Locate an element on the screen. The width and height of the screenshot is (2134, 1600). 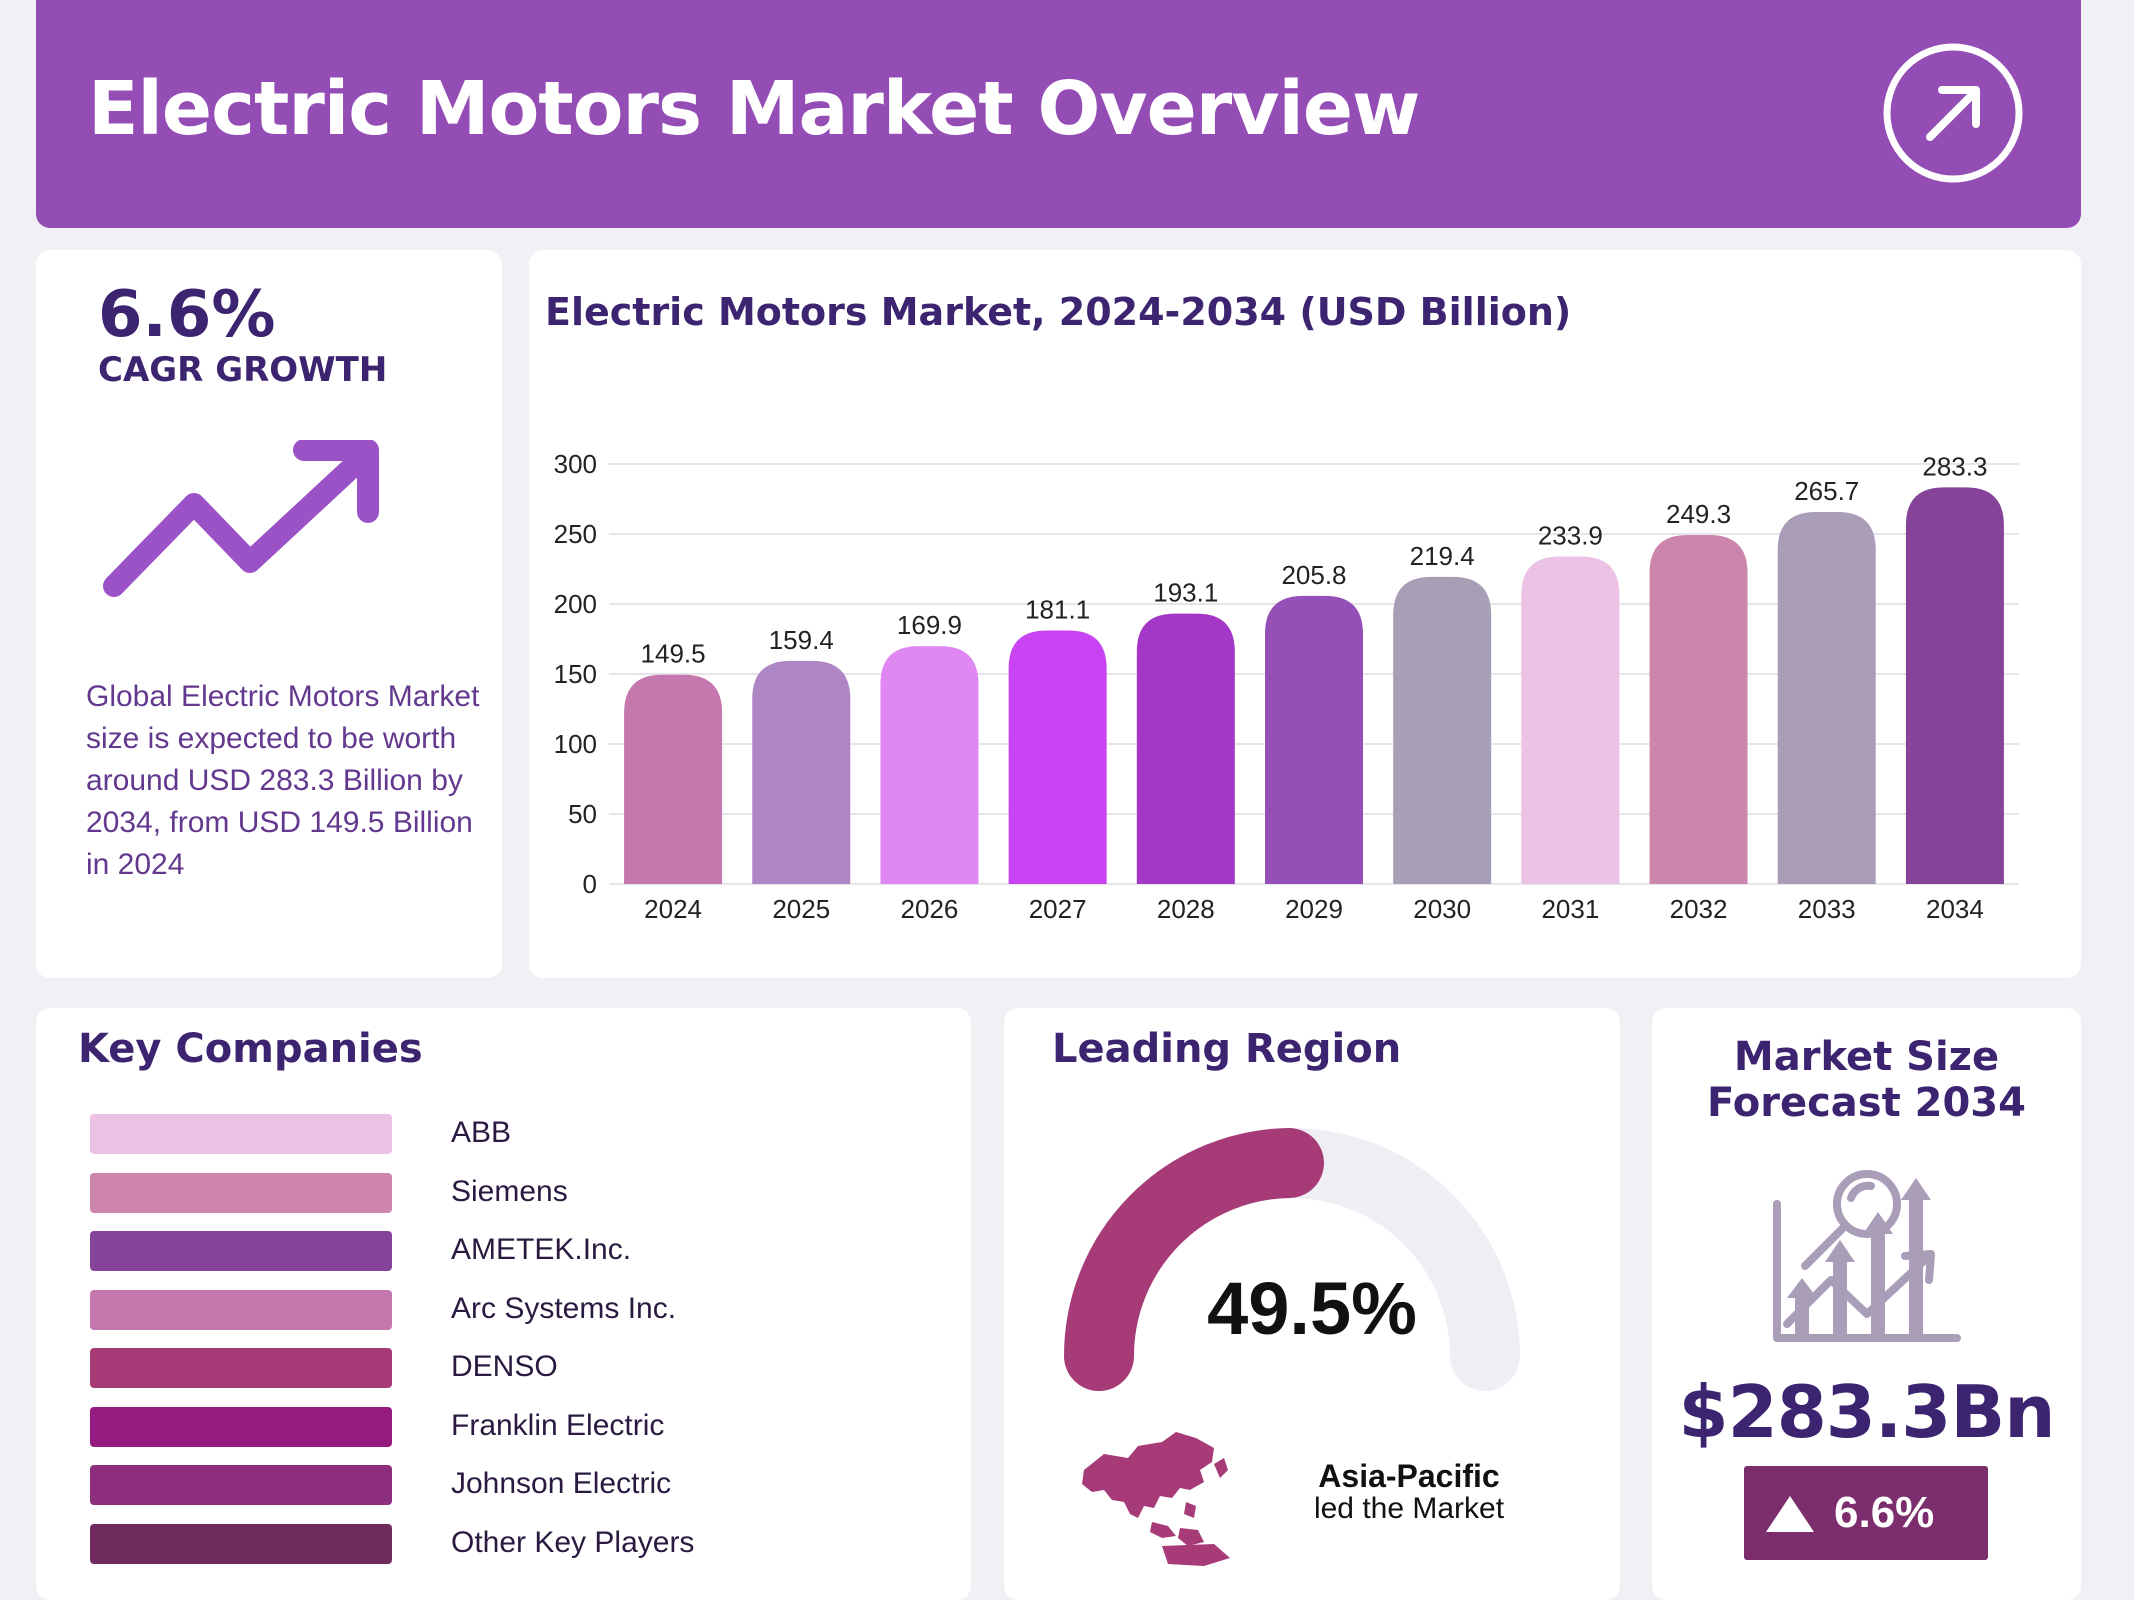
region-share-gauge is located at coordinates (1292, 1259).